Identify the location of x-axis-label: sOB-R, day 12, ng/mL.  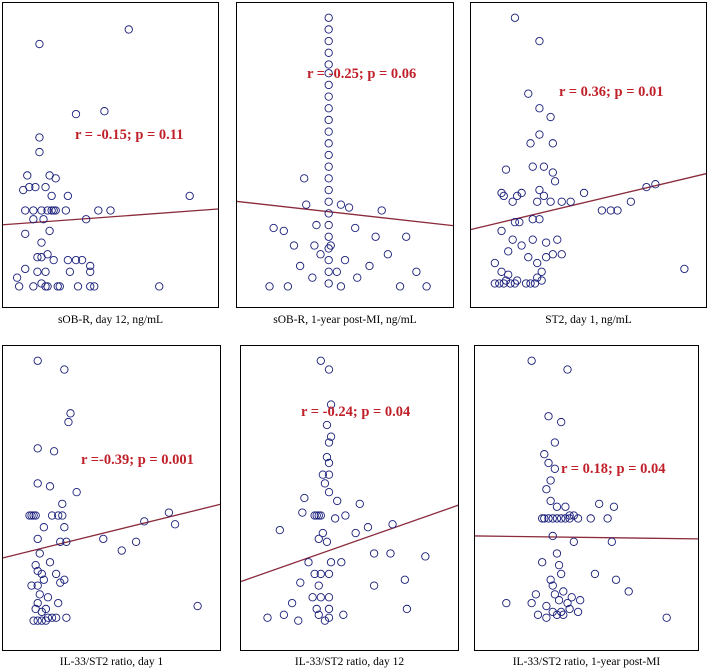
(110, 320).